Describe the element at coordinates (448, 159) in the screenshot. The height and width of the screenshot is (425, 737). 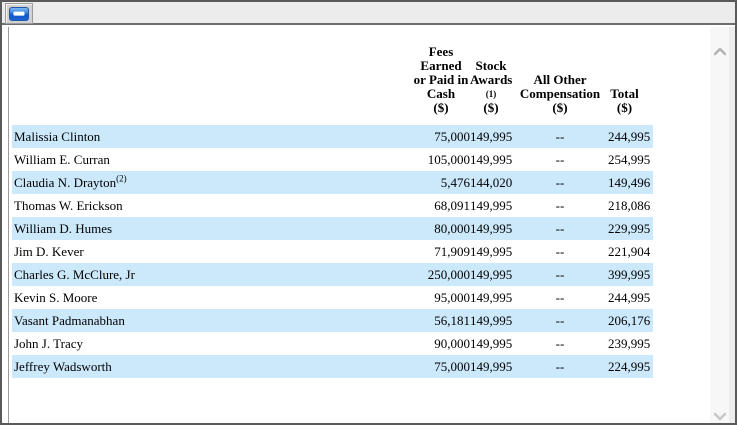
I see `cell-fees: 105,000` at that location.